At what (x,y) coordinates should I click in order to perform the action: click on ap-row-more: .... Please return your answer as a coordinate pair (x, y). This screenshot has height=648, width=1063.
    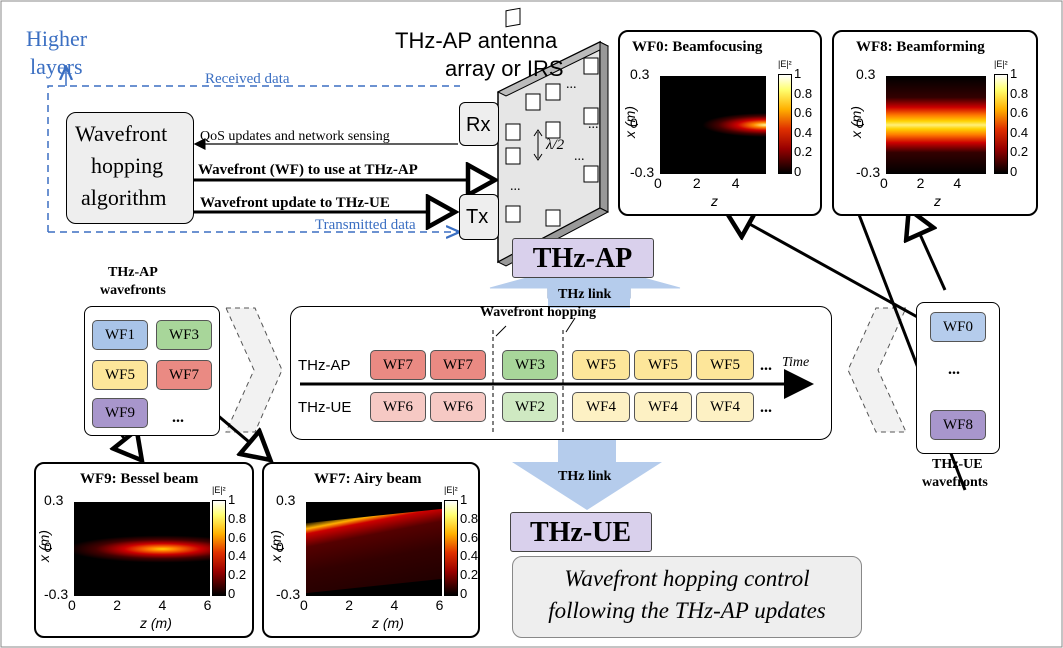
    Looking at the image, I should click on (766, 365).